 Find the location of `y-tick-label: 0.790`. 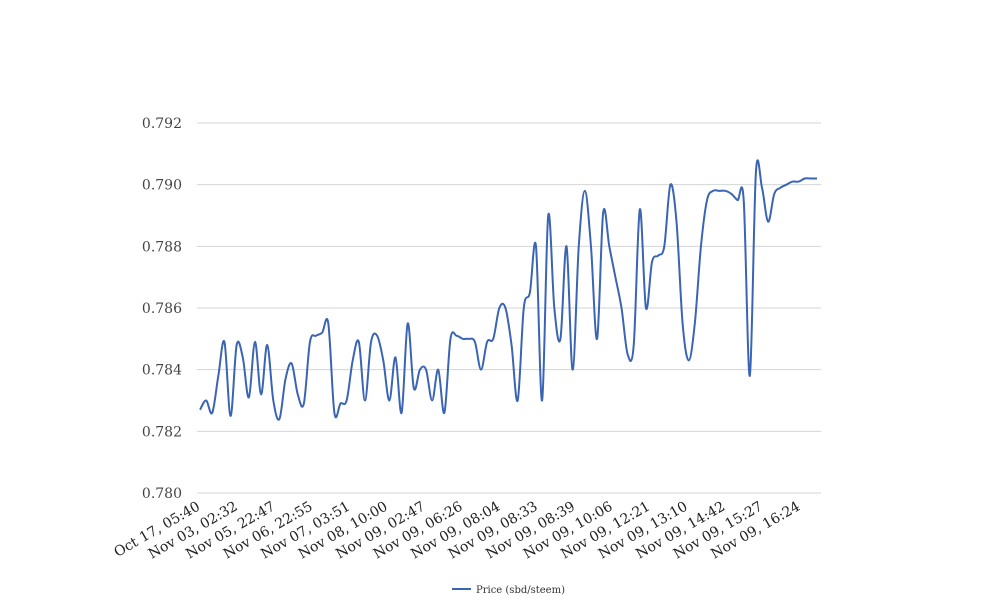

y-tick-label: 0.790 is located at coordinates (162, 186).